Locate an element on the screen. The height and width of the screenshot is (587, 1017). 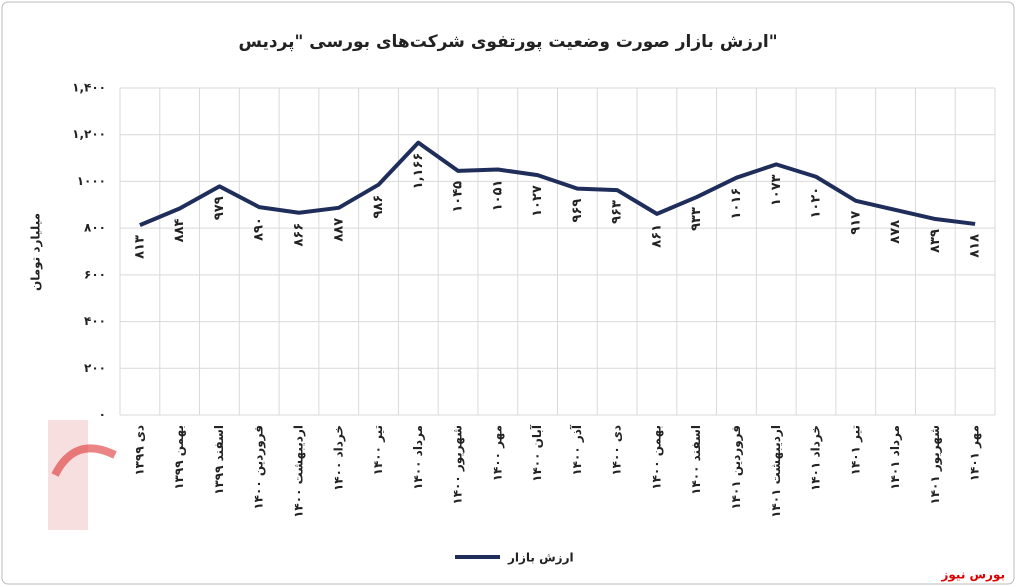
data-label: ۸۶۶ is located at coordinates (298, 235).